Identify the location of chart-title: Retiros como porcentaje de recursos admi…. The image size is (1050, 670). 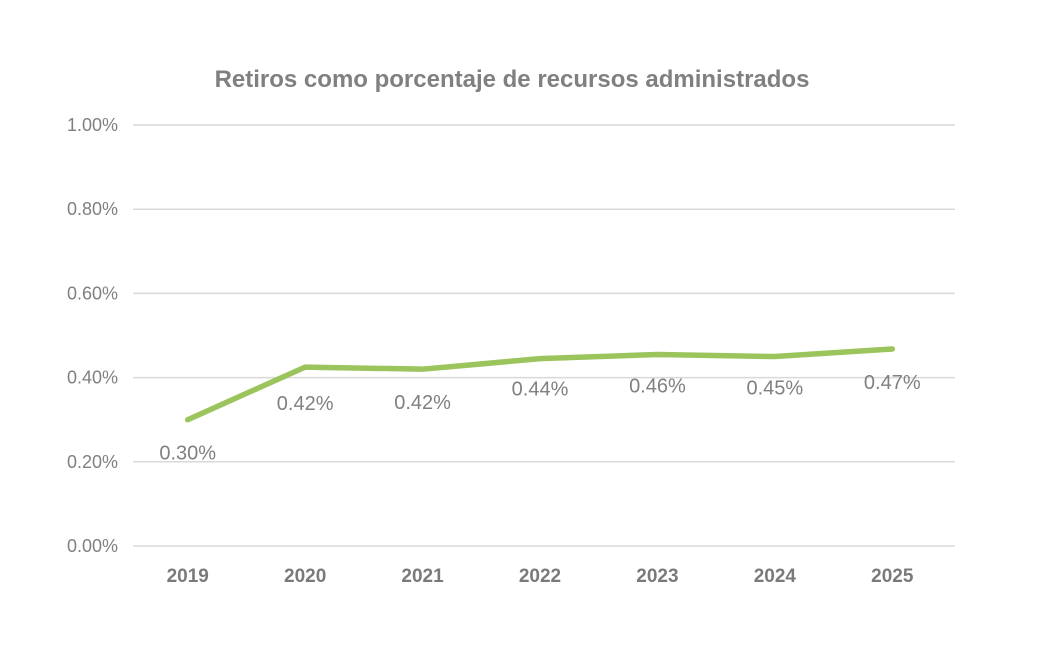
(512, 79).